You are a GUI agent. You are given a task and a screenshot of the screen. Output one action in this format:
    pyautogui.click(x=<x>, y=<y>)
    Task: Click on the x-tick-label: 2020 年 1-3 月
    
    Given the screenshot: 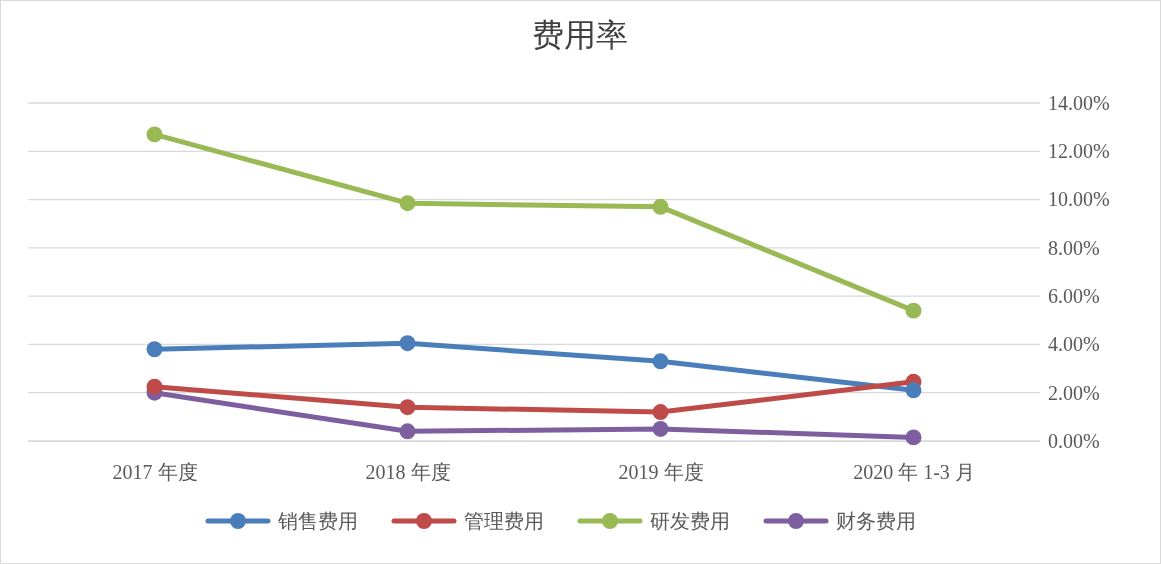 What is the action you would take?
    pyautogui.click(x=914, y=472)
    